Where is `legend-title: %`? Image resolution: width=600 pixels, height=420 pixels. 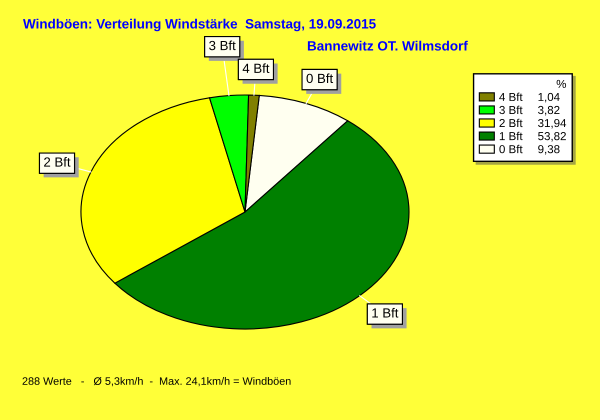
legend-title: % is located at coordinates (561, 84).